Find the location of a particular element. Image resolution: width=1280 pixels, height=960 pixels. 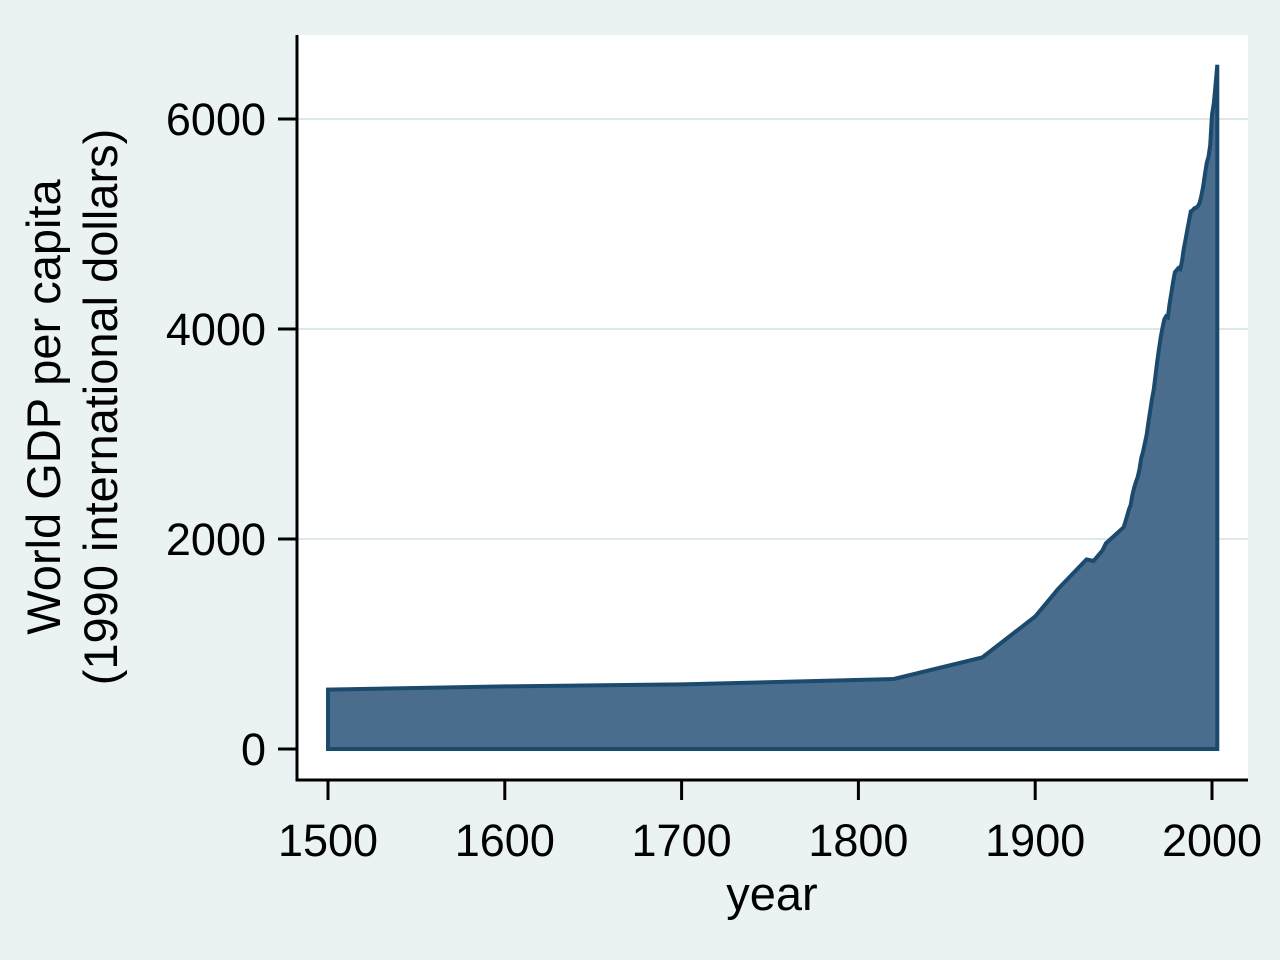

x-axis-tick-labels: 1500 1600 1700 1800 1900 2000 is located at coordinates (770, 840).